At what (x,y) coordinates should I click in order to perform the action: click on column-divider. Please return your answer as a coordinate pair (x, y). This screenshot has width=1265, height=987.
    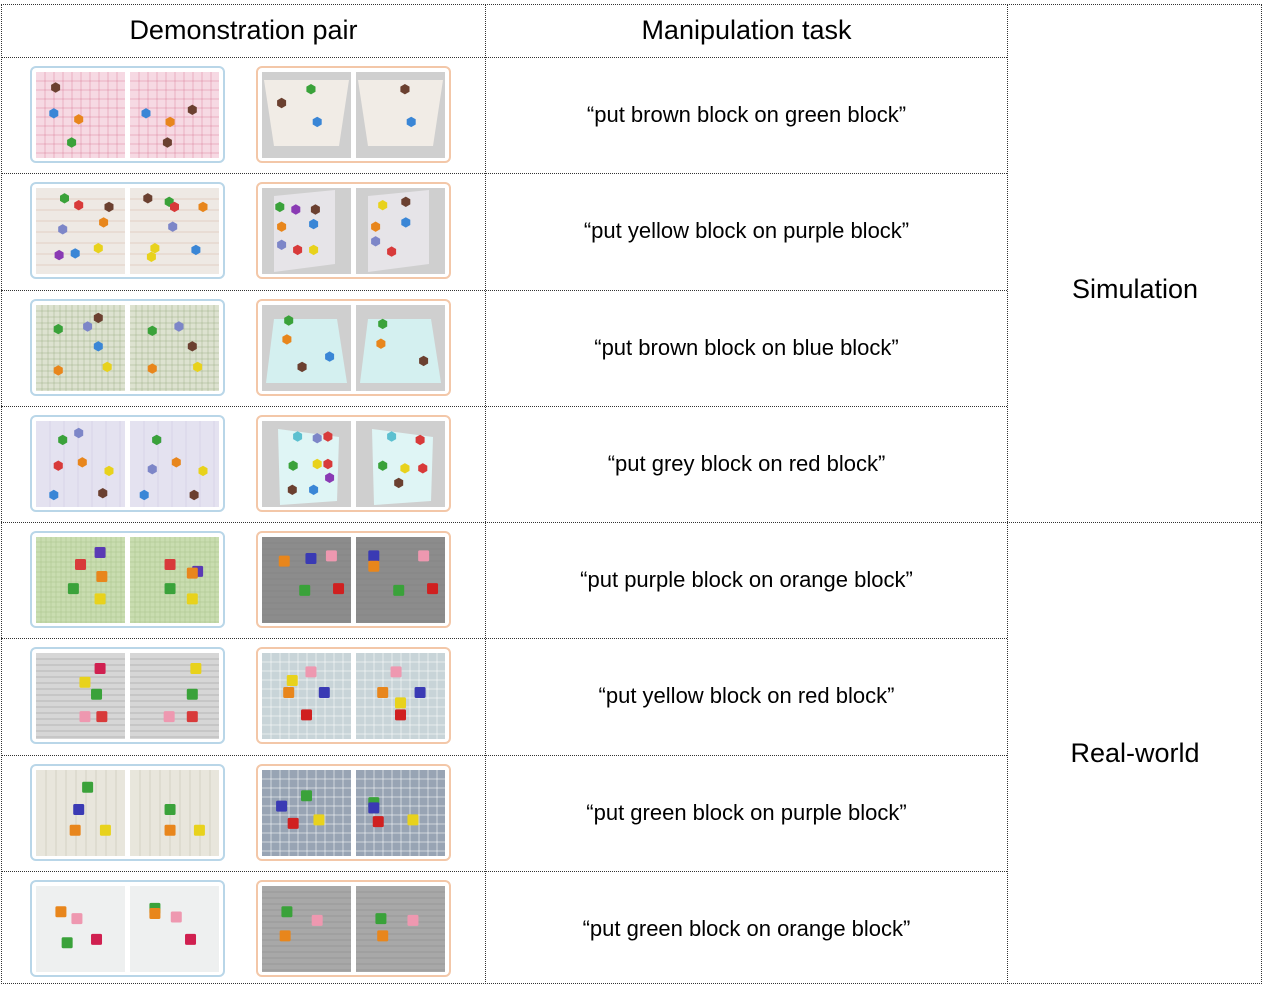
    Looking at the image, I should click on (485, 494).